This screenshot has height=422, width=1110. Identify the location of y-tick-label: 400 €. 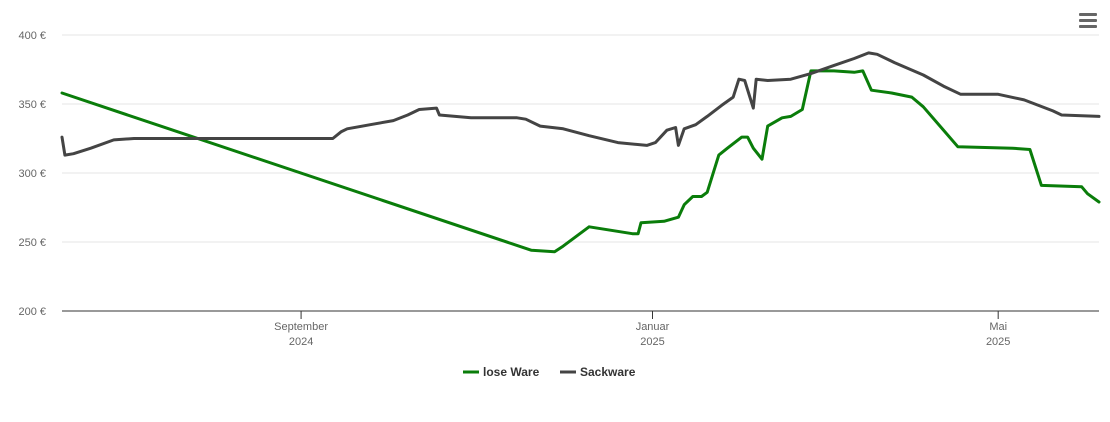
(32, 36).